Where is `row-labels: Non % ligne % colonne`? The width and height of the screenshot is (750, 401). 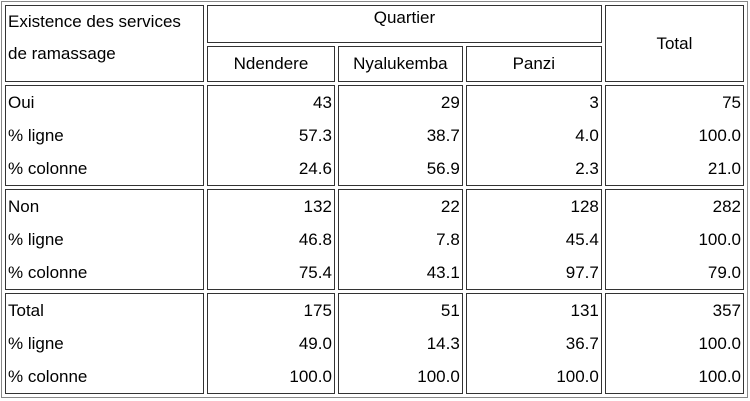
row-labels: Non % ligne % colonne is located at coordinates (104, 239).